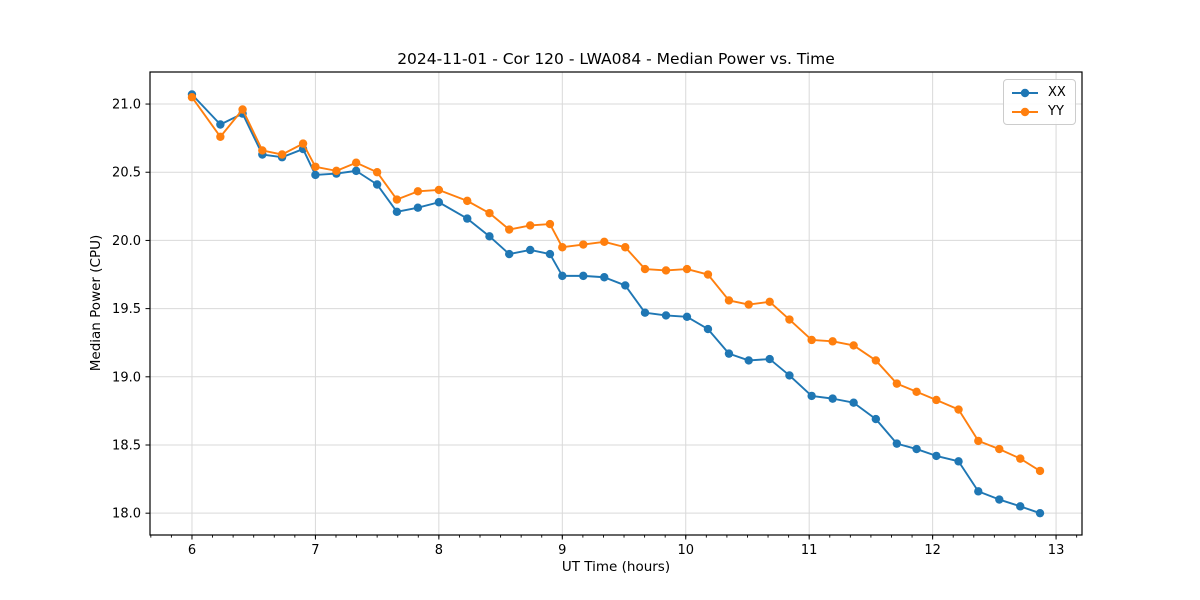  I want to click on y-axis-ticks: 18.0 18.5 19.0 19.5 20.0 20.5 21.0, so click(131, 310).